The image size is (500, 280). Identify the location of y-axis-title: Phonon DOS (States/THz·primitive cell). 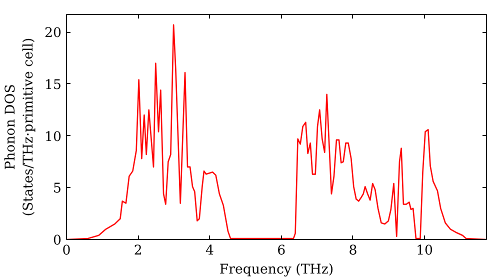
(20, 127).